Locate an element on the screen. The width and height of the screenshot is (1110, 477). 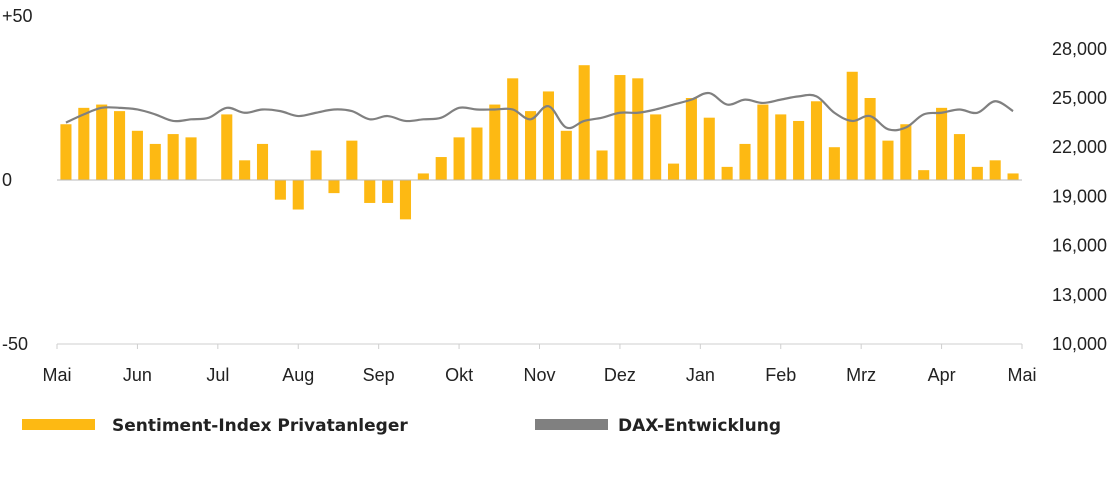
x-axis-labels: Mai Jun Jul Aug Sep Okt Nov Dez Jan Feb Mrz Apr Mai is located at coordinates (539, 375).